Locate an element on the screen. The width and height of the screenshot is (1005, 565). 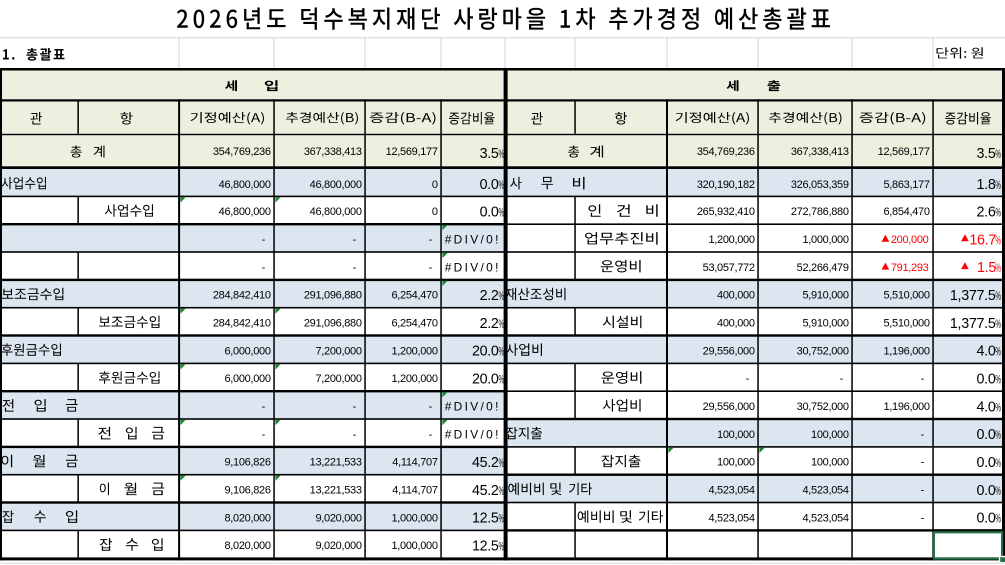
svg-text: 320,190,182 is located at coordinates (726, 185).